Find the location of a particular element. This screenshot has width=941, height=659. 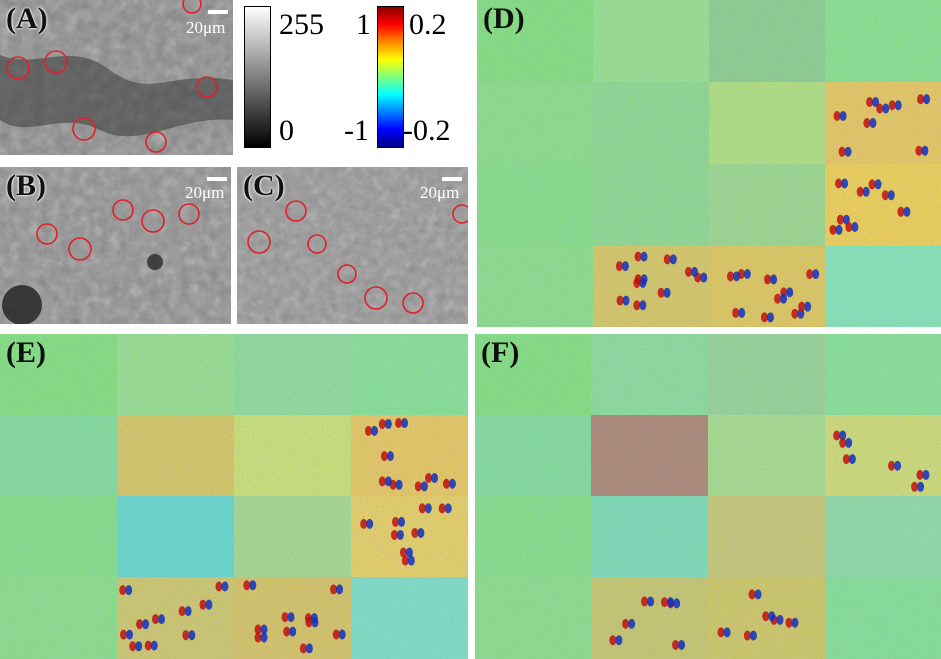

panel-e-label: (E) is located at coordinates (26, 352).